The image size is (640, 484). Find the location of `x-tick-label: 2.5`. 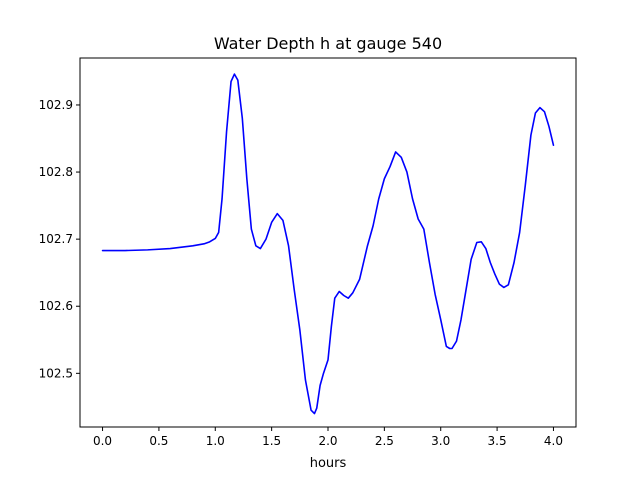

x-tick-label: 2.5 is located at coordinates (384, 441).